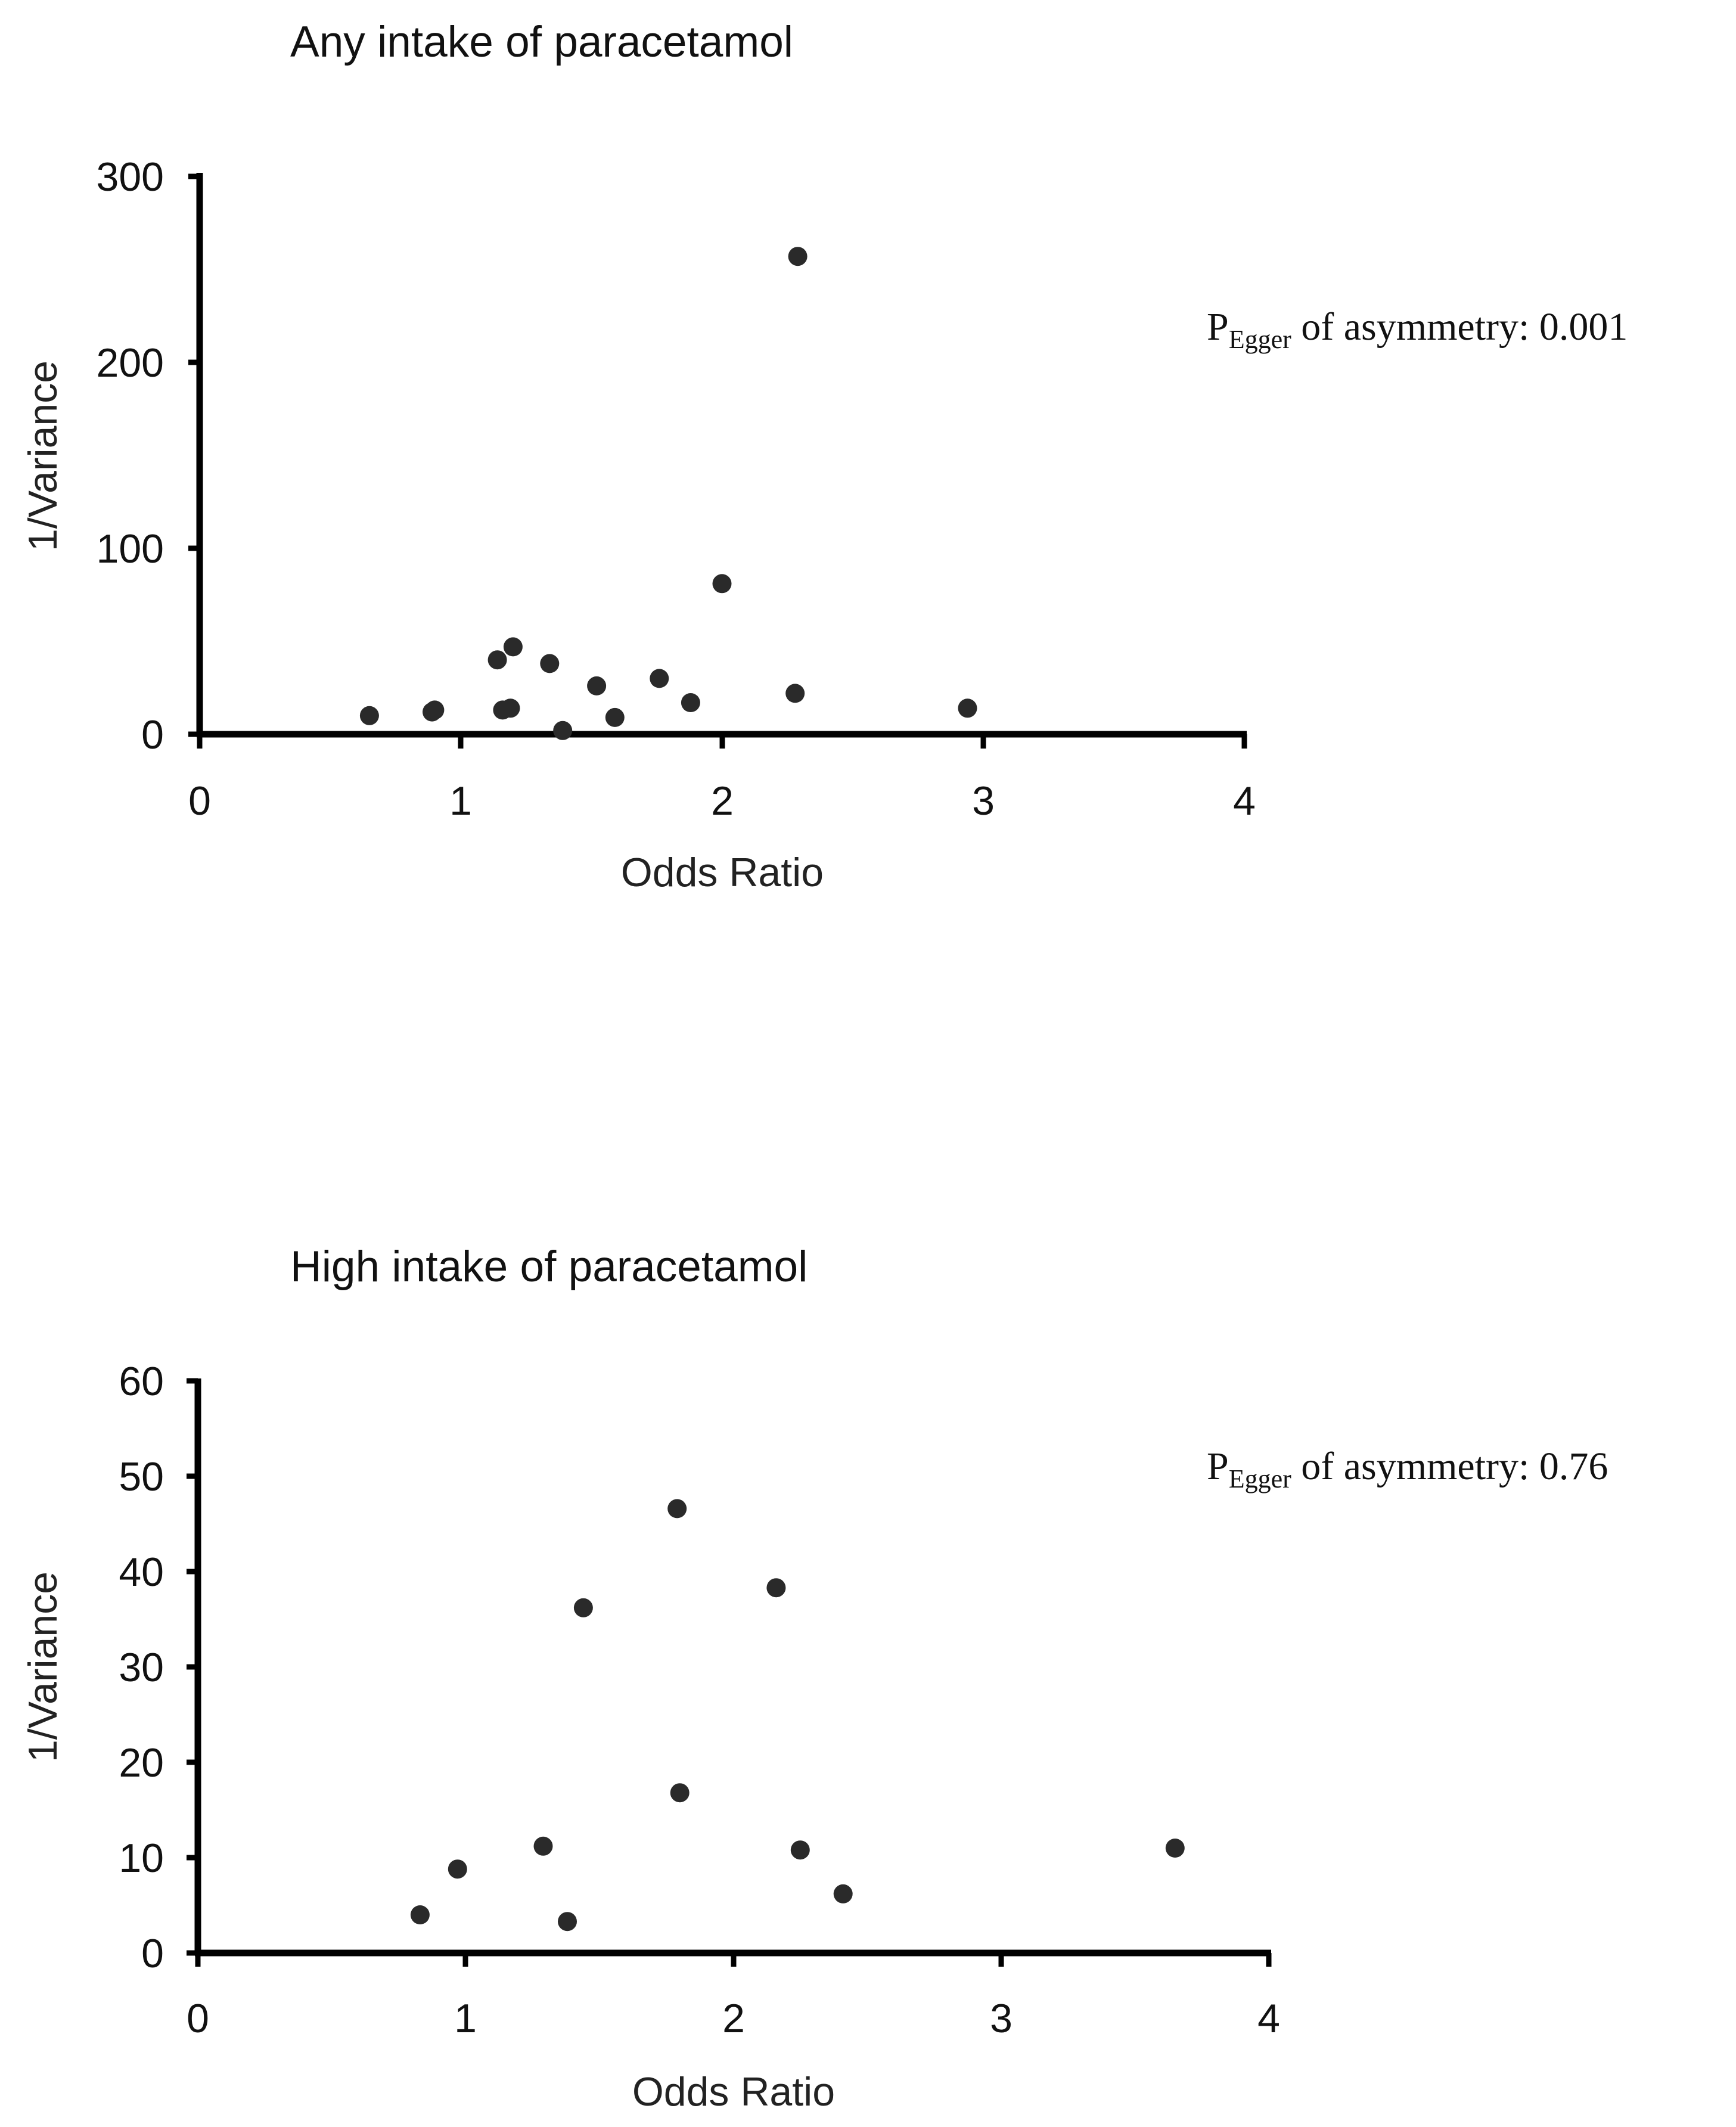 This screenshot has width=1736, height=2127. What do you see at coordinates (130, 363) in the screenshot?
I see `y-tick-label: 200` at bounding box center [130, 363].